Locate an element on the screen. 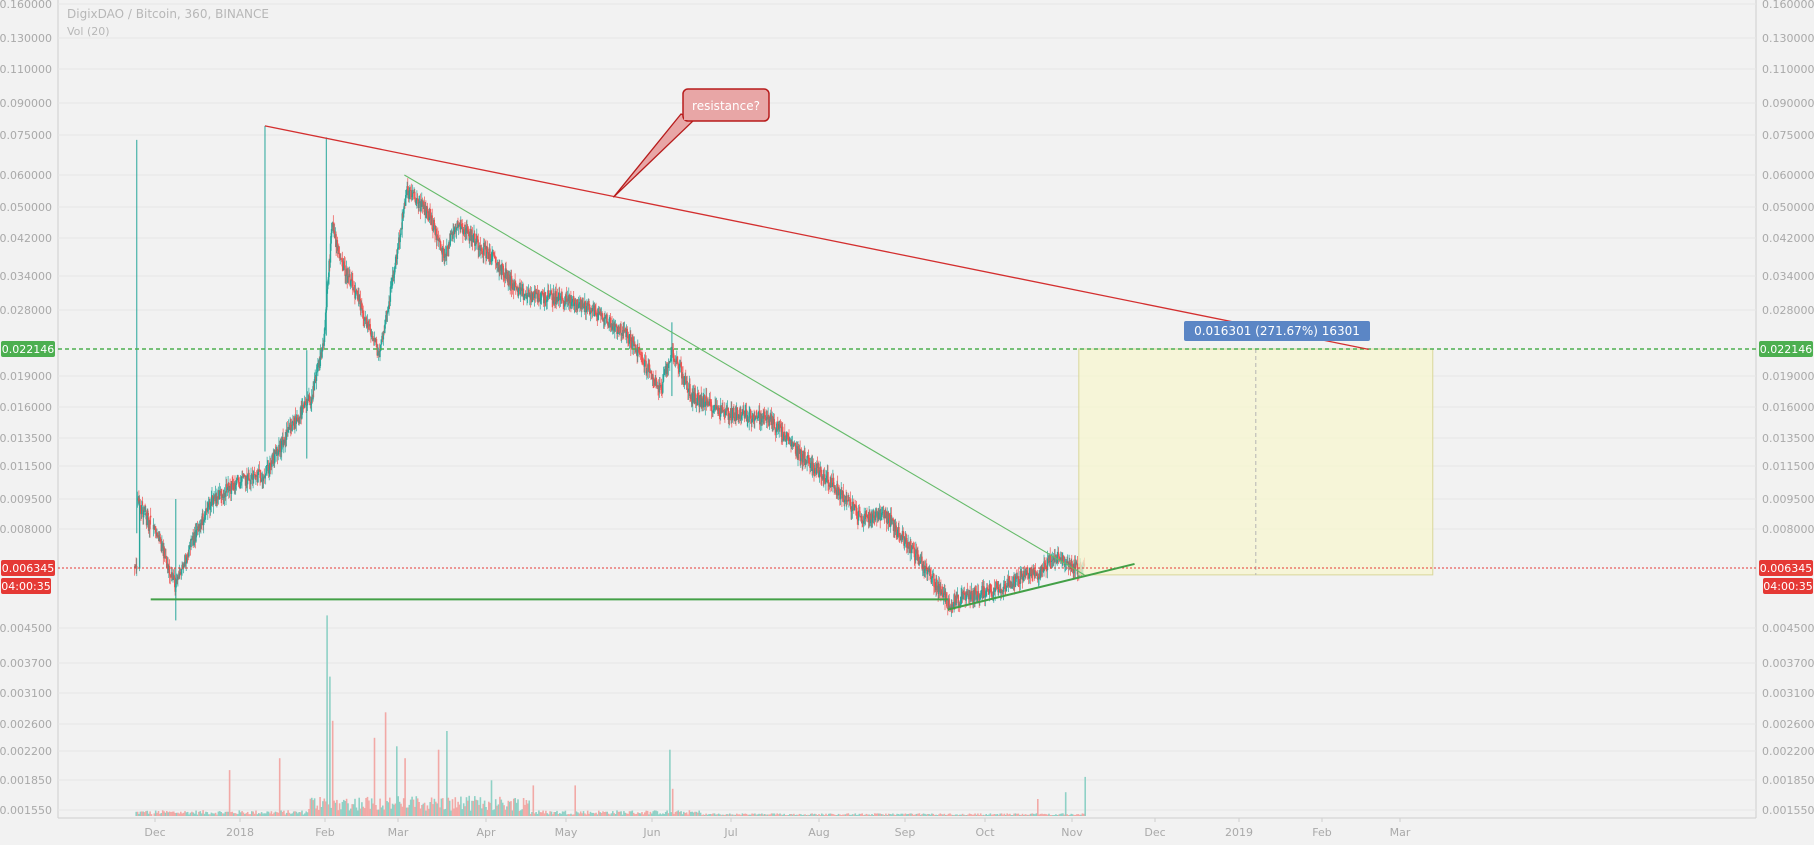 The height and width of the screenshot is (845, 1814). callout-box is located at coordinates (726, 105).